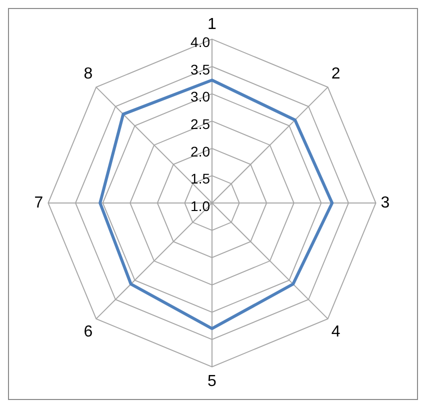 The width and height of the screenshot is (428, 410). I want to click on y-tick-label: 2.5, so click(200, 124).